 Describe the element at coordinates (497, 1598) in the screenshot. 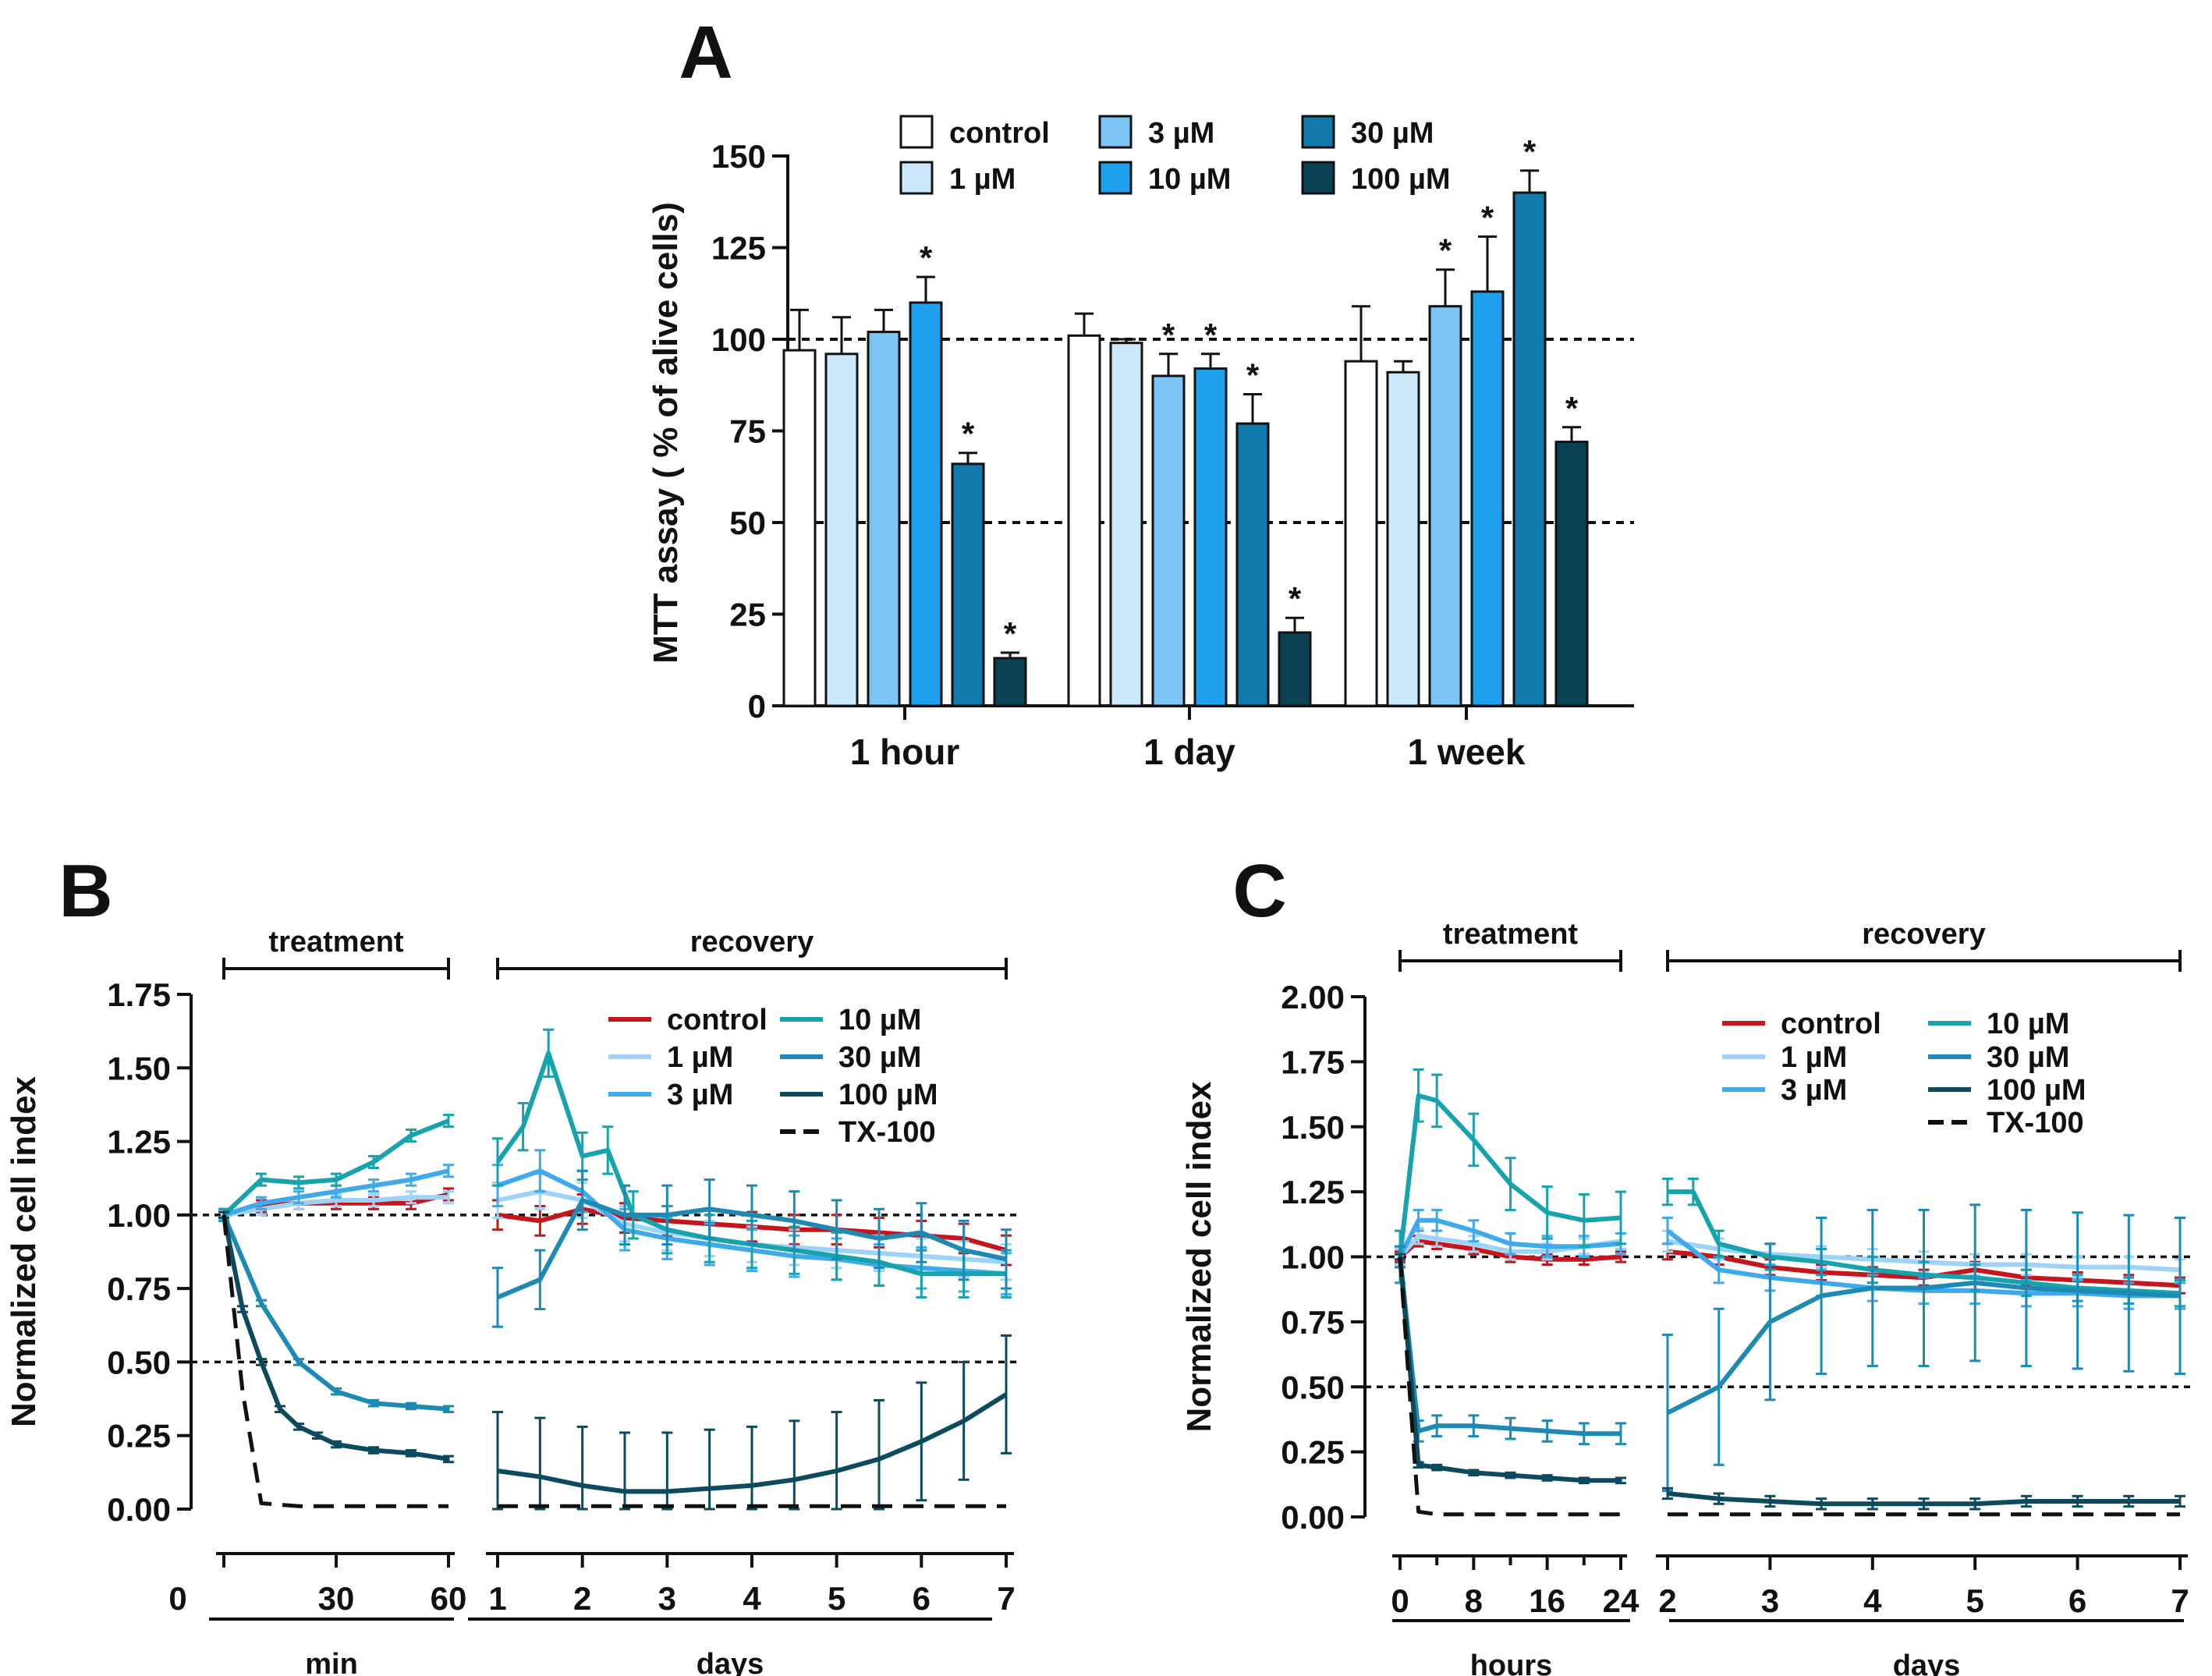

I see `x-tick-label: 1` at that location.